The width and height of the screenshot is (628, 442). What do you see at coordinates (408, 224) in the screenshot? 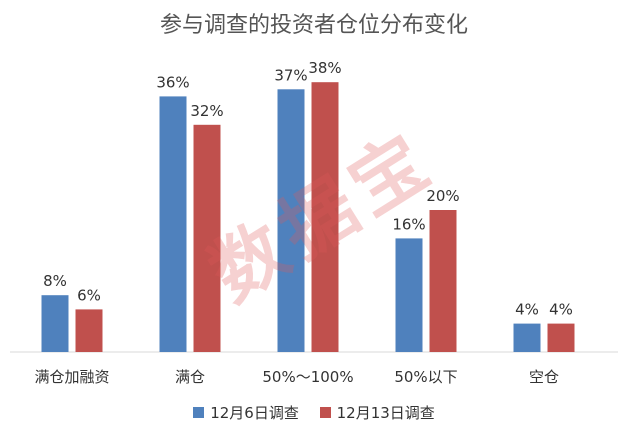
I see `data-label-series-1-cat-4: 16%` at bounding box center [408, 224].